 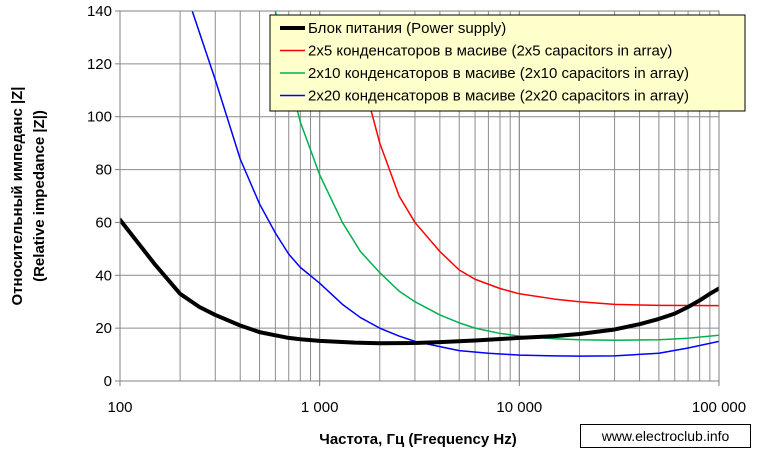 I want to click on y-axis-title-line-2: (Relative impedance |Z|), so click(x=39, y=196).